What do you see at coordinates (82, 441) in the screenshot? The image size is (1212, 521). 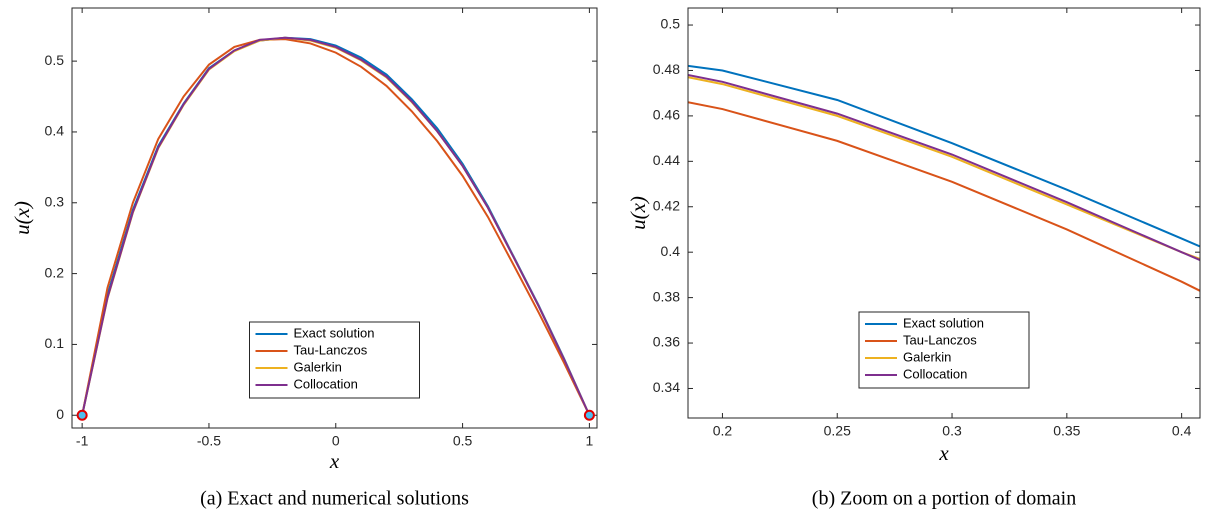 I see `x-tick-label: -1` at bounding box center [82, 441].